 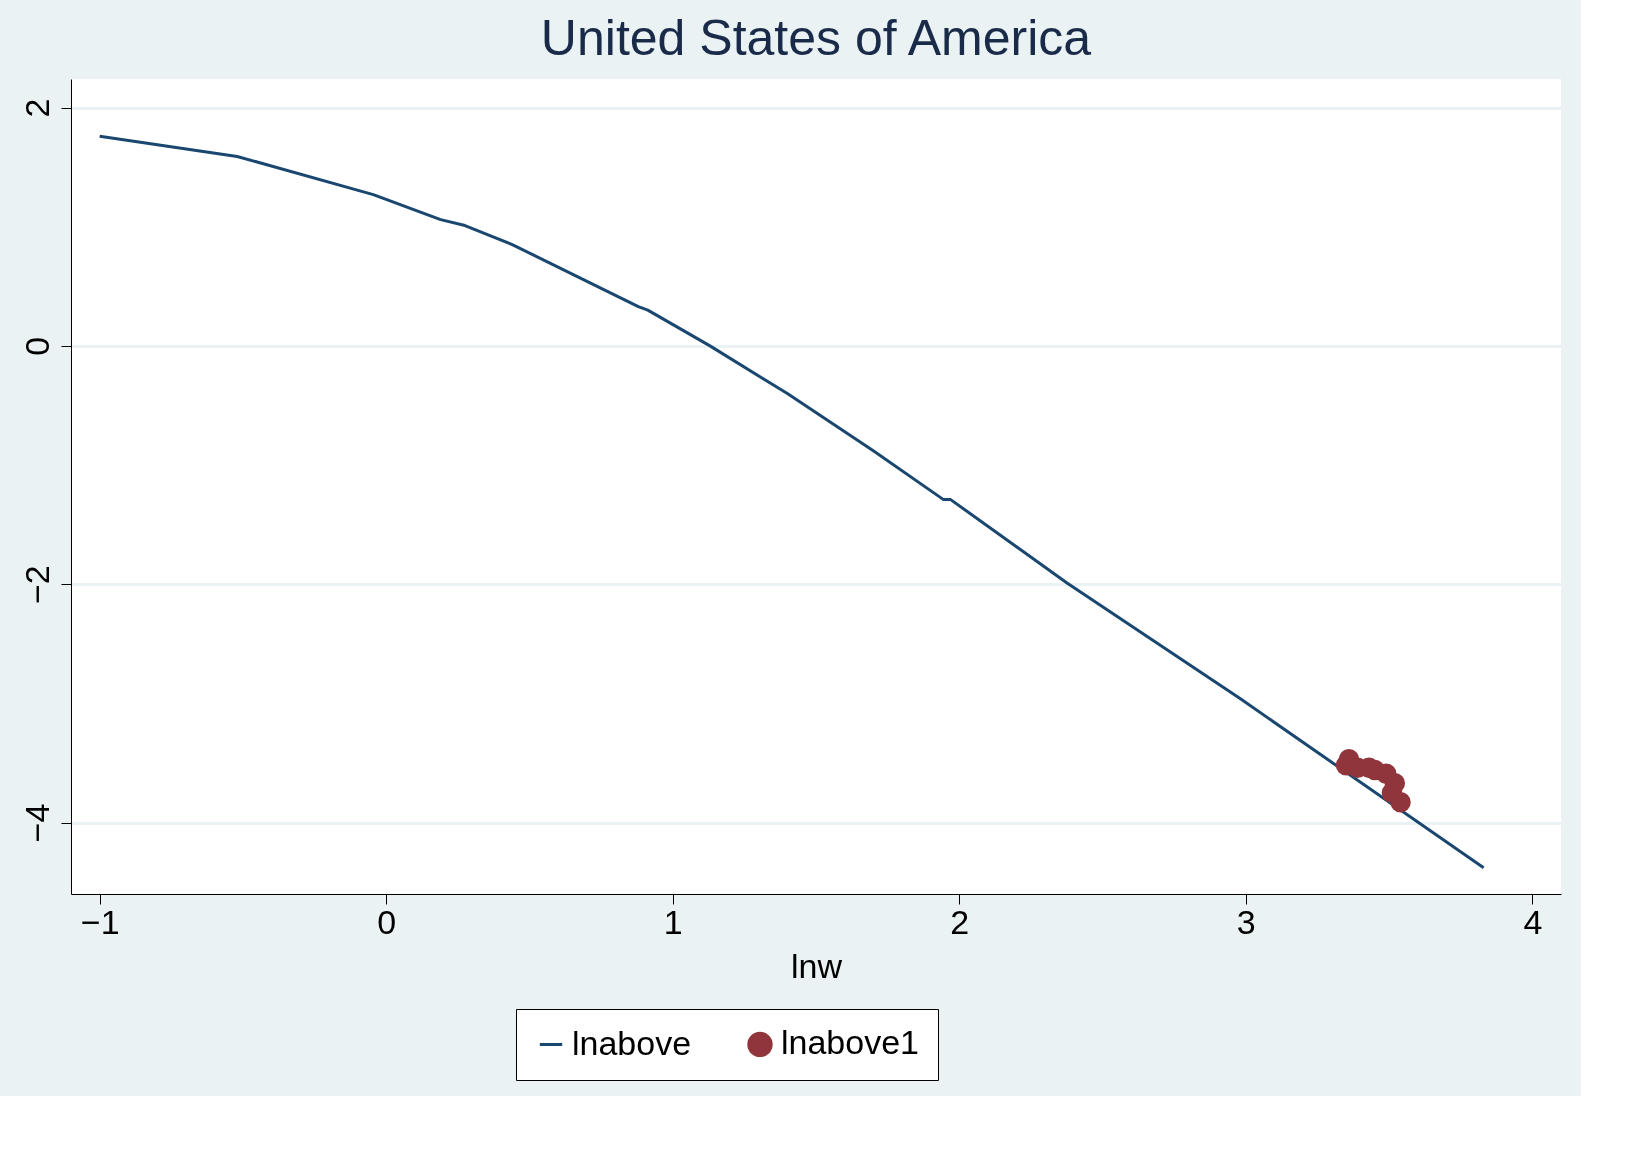 What do you see at coordinates (673, 921) in the screenshot?
I see `x-tick-label: 1` at bounding box center [673, 921].